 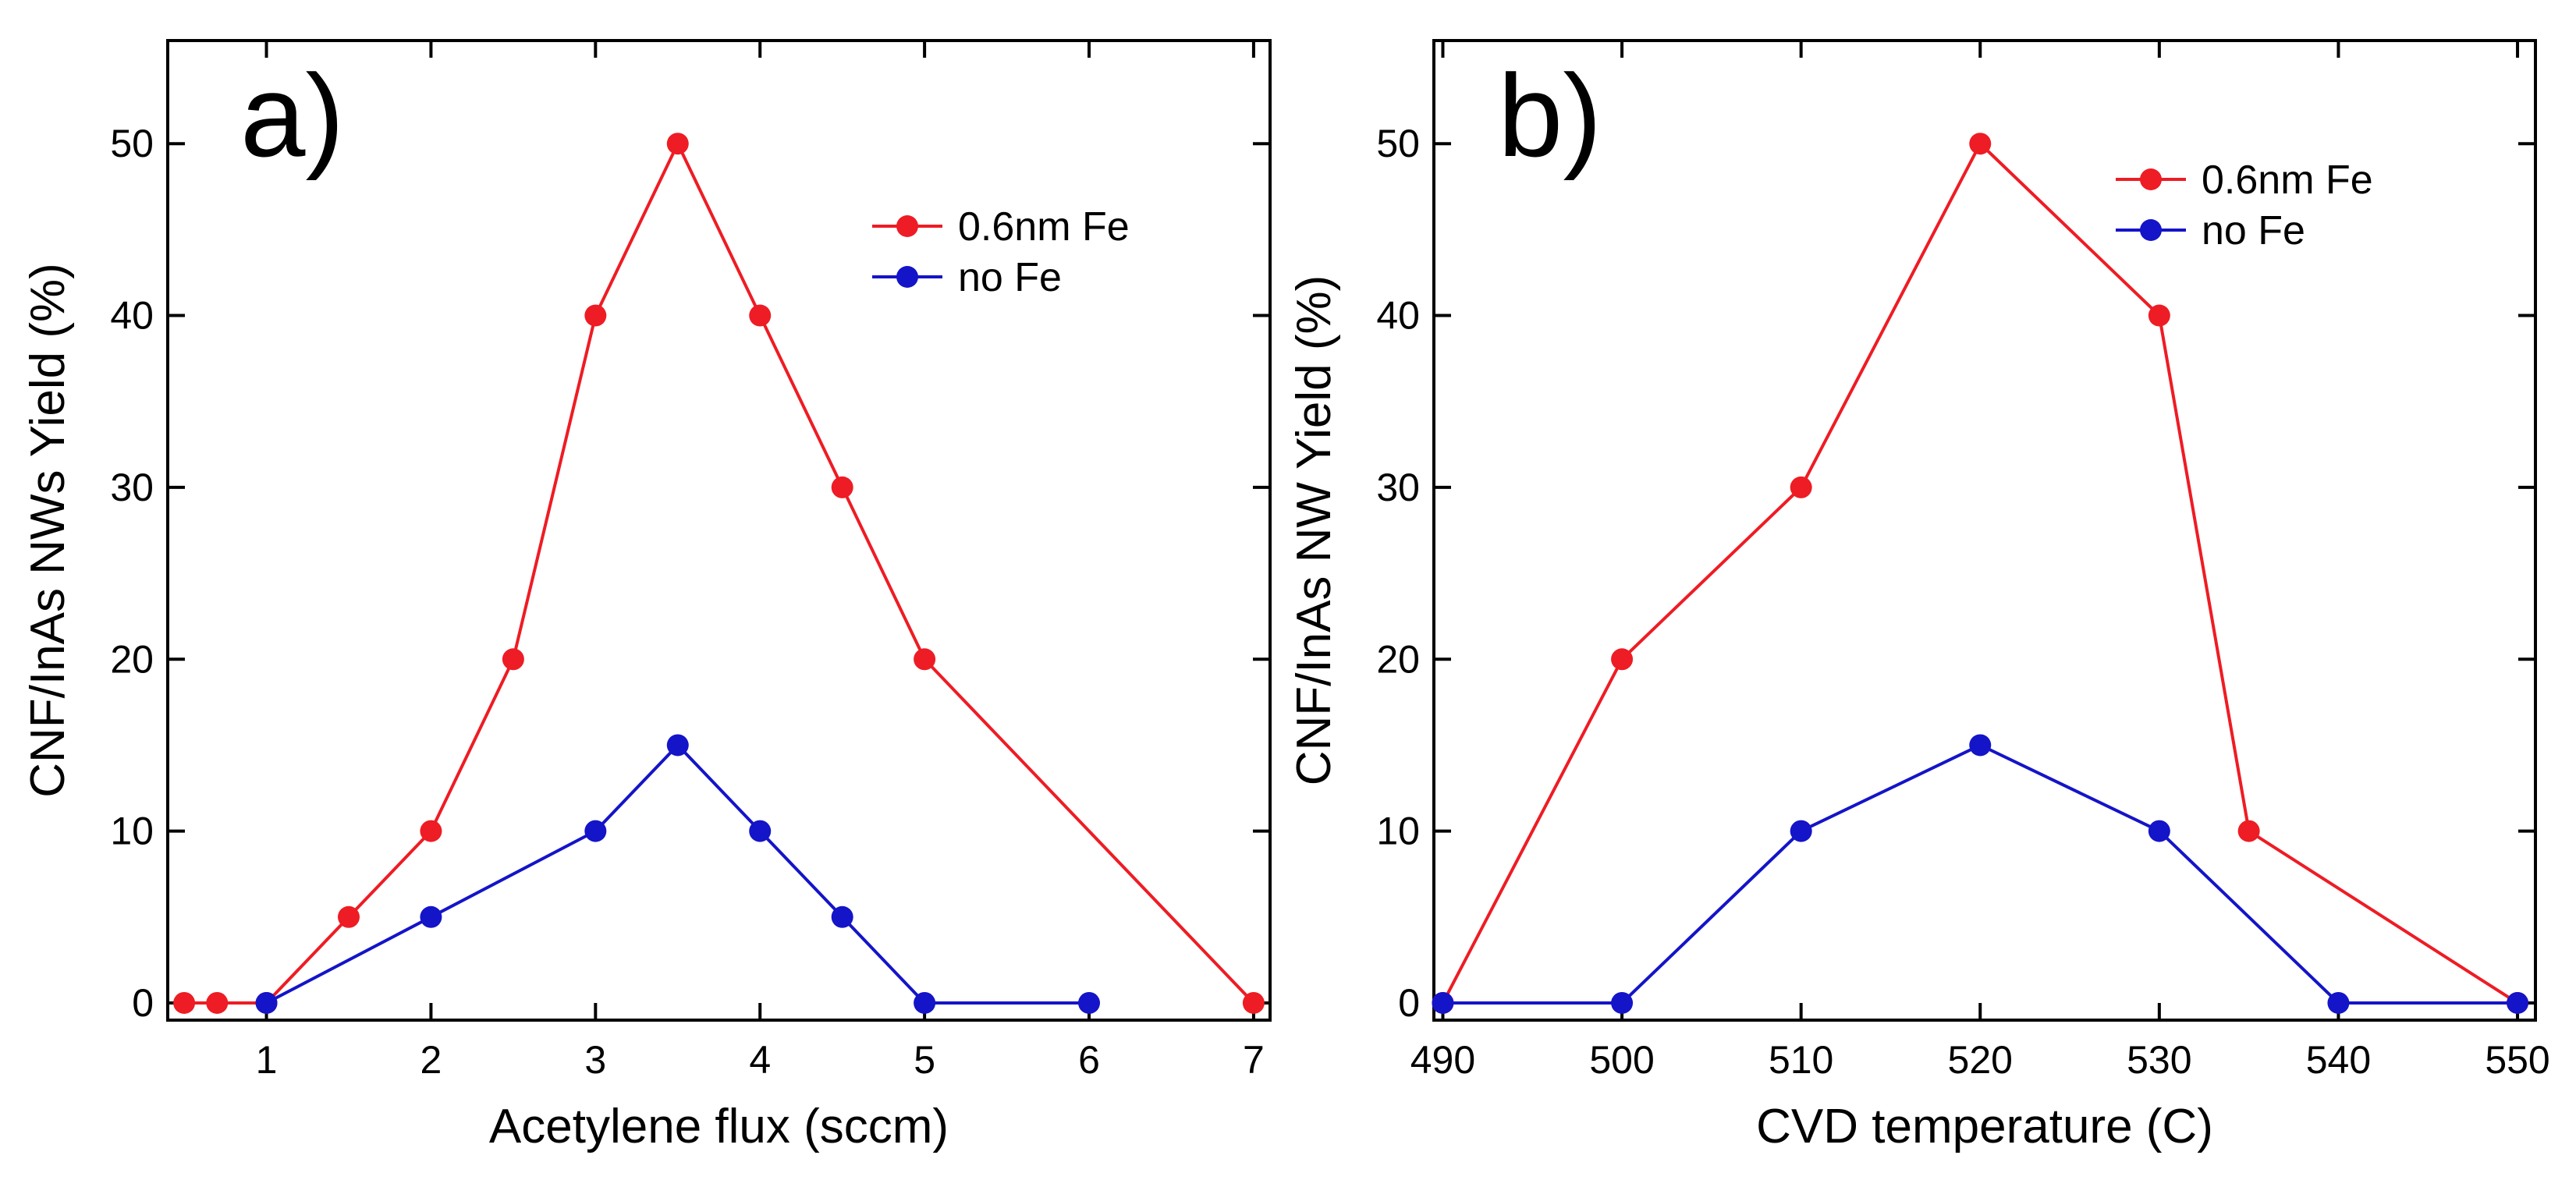 I want to click on x-tick-label: 4, so click(x=760, y=1060).